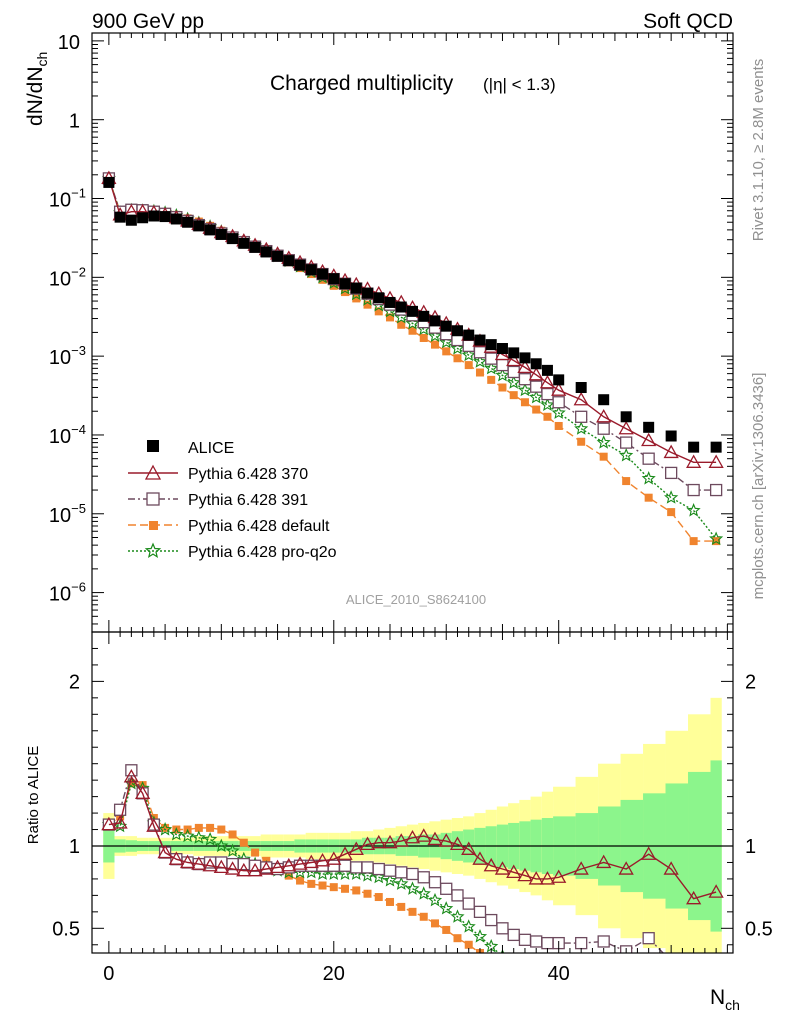 This screenshot has width=786, height=1024. What do you see at coordinates (758, 486) in the screenshot?
I see `mcplots-label: mcplots.cern.ch [arXiv:1306.3436]` at bounding box center [758, 486].